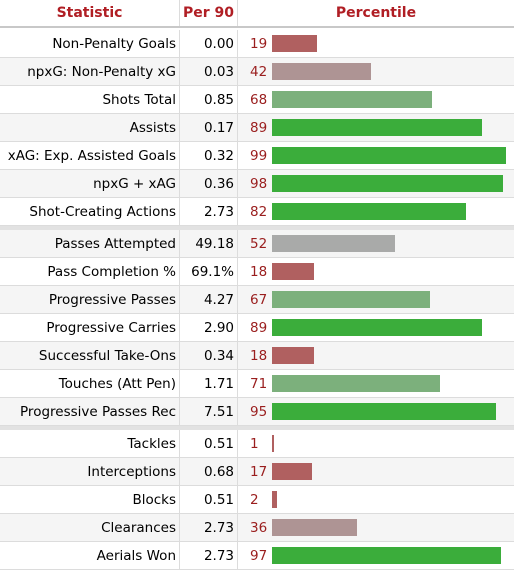 Image resolution: width=514 pixels, height=572 pixels. What do you see at coordinates (90, 499) in the screenshot?
I see `statistic-label: Blocks` at bounding box center [90, 499].